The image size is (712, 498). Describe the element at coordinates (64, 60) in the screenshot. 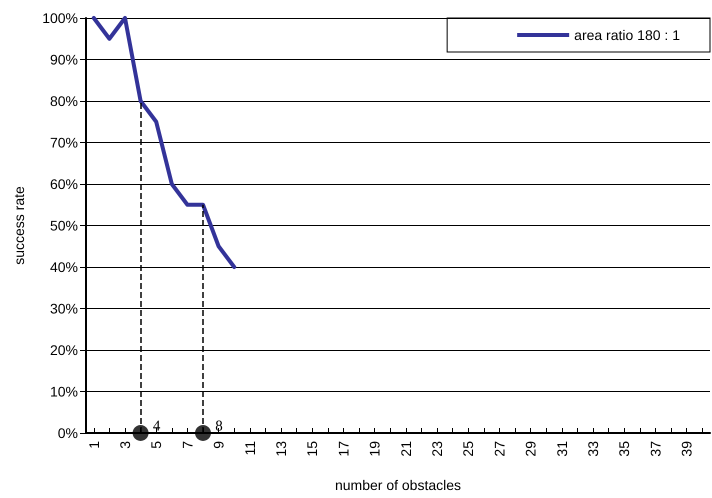

I see `y-tick-label: 90%` at that location.